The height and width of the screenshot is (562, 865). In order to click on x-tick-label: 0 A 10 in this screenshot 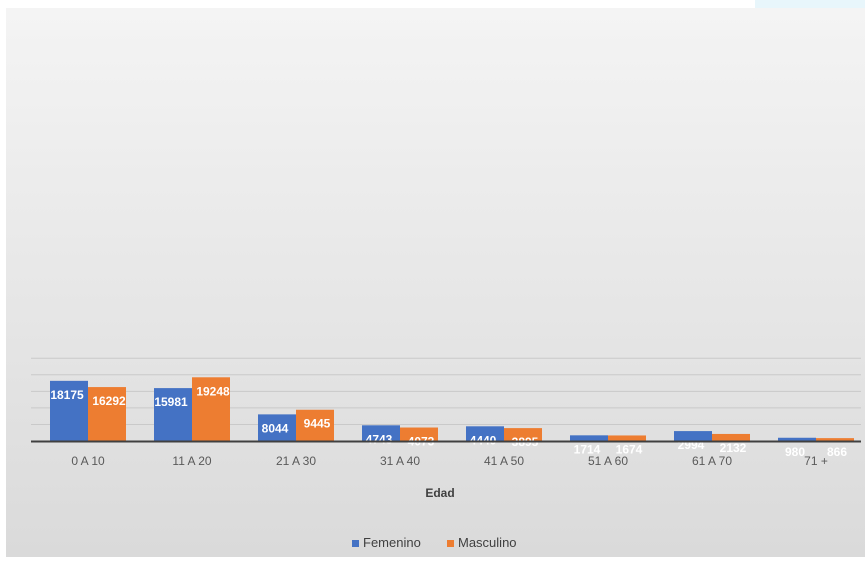, I will do `click(88, 461)`.